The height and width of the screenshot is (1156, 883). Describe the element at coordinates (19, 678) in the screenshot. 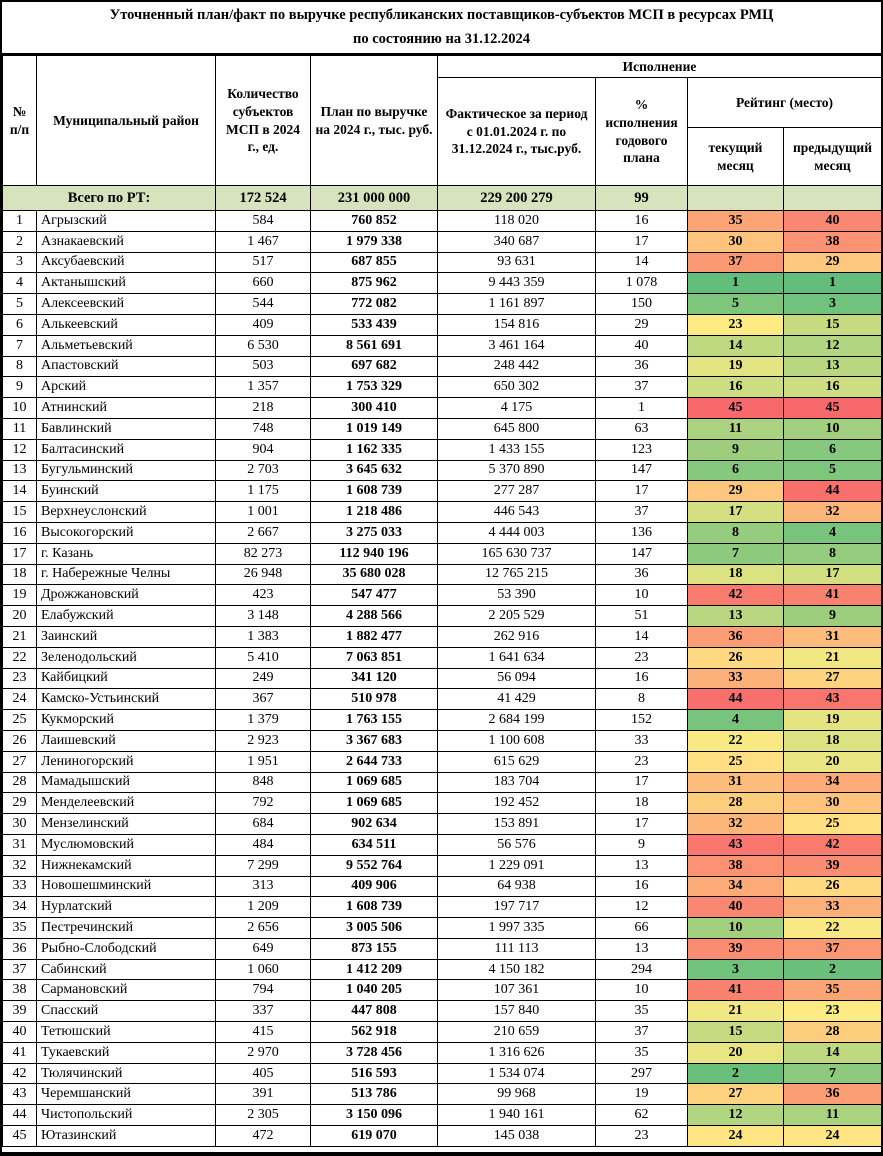

I see `row-number: 23` at that location.